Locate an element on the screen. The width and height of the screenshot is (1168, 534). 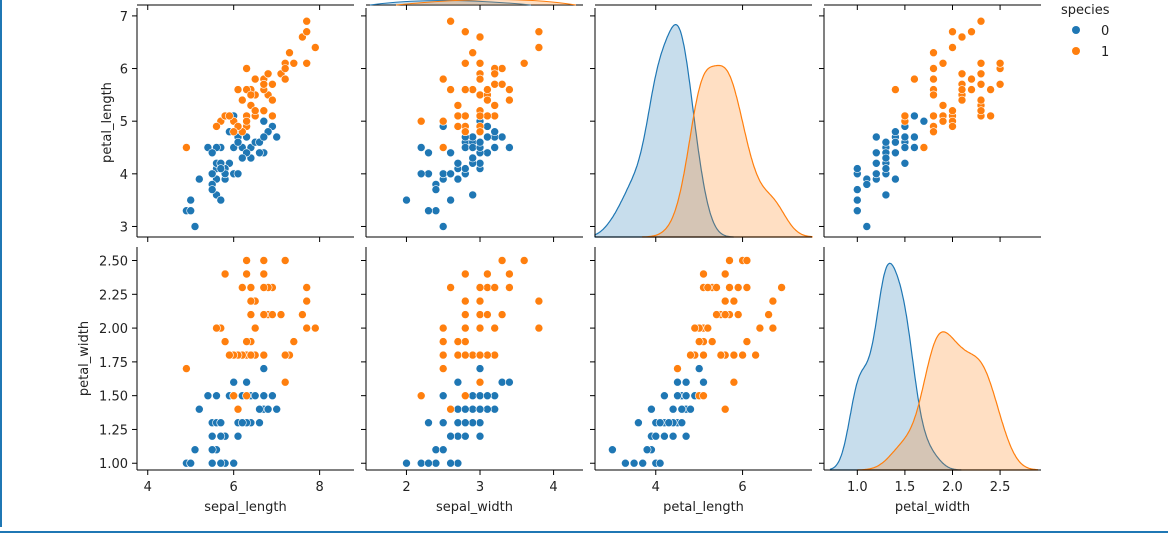
y-tick-label-petal_width: 1.50 is located at coordinates (113, 397).